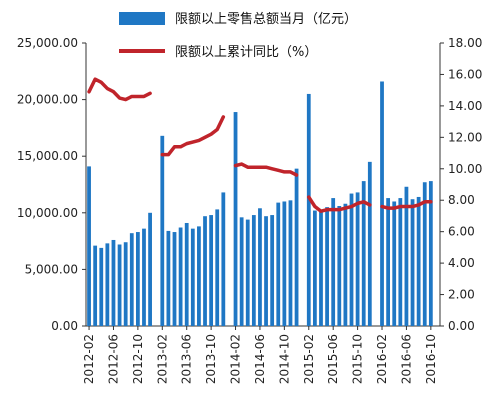 The height and width of the screenshot is (401, 500). What do you see at coordinates (64, 326) in the screenshot?
I see `left-tick-label: 0.00` at bounding box center [64, 326].